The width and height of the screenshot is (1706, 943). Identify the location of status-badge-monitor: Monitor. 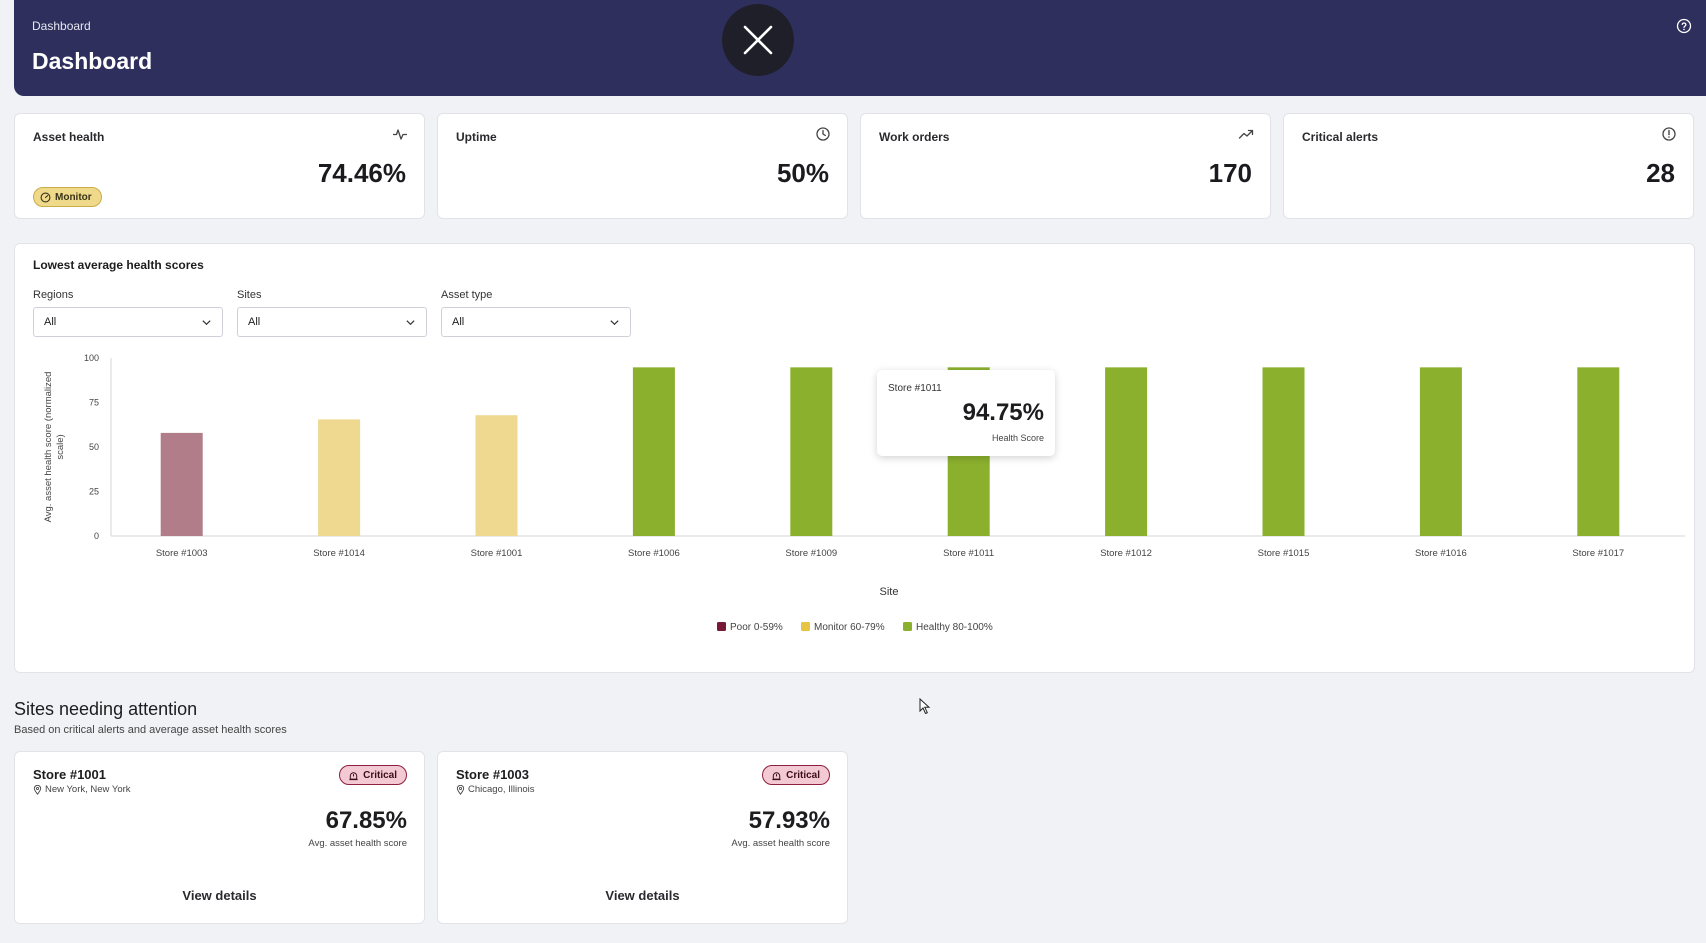
(67, 197).